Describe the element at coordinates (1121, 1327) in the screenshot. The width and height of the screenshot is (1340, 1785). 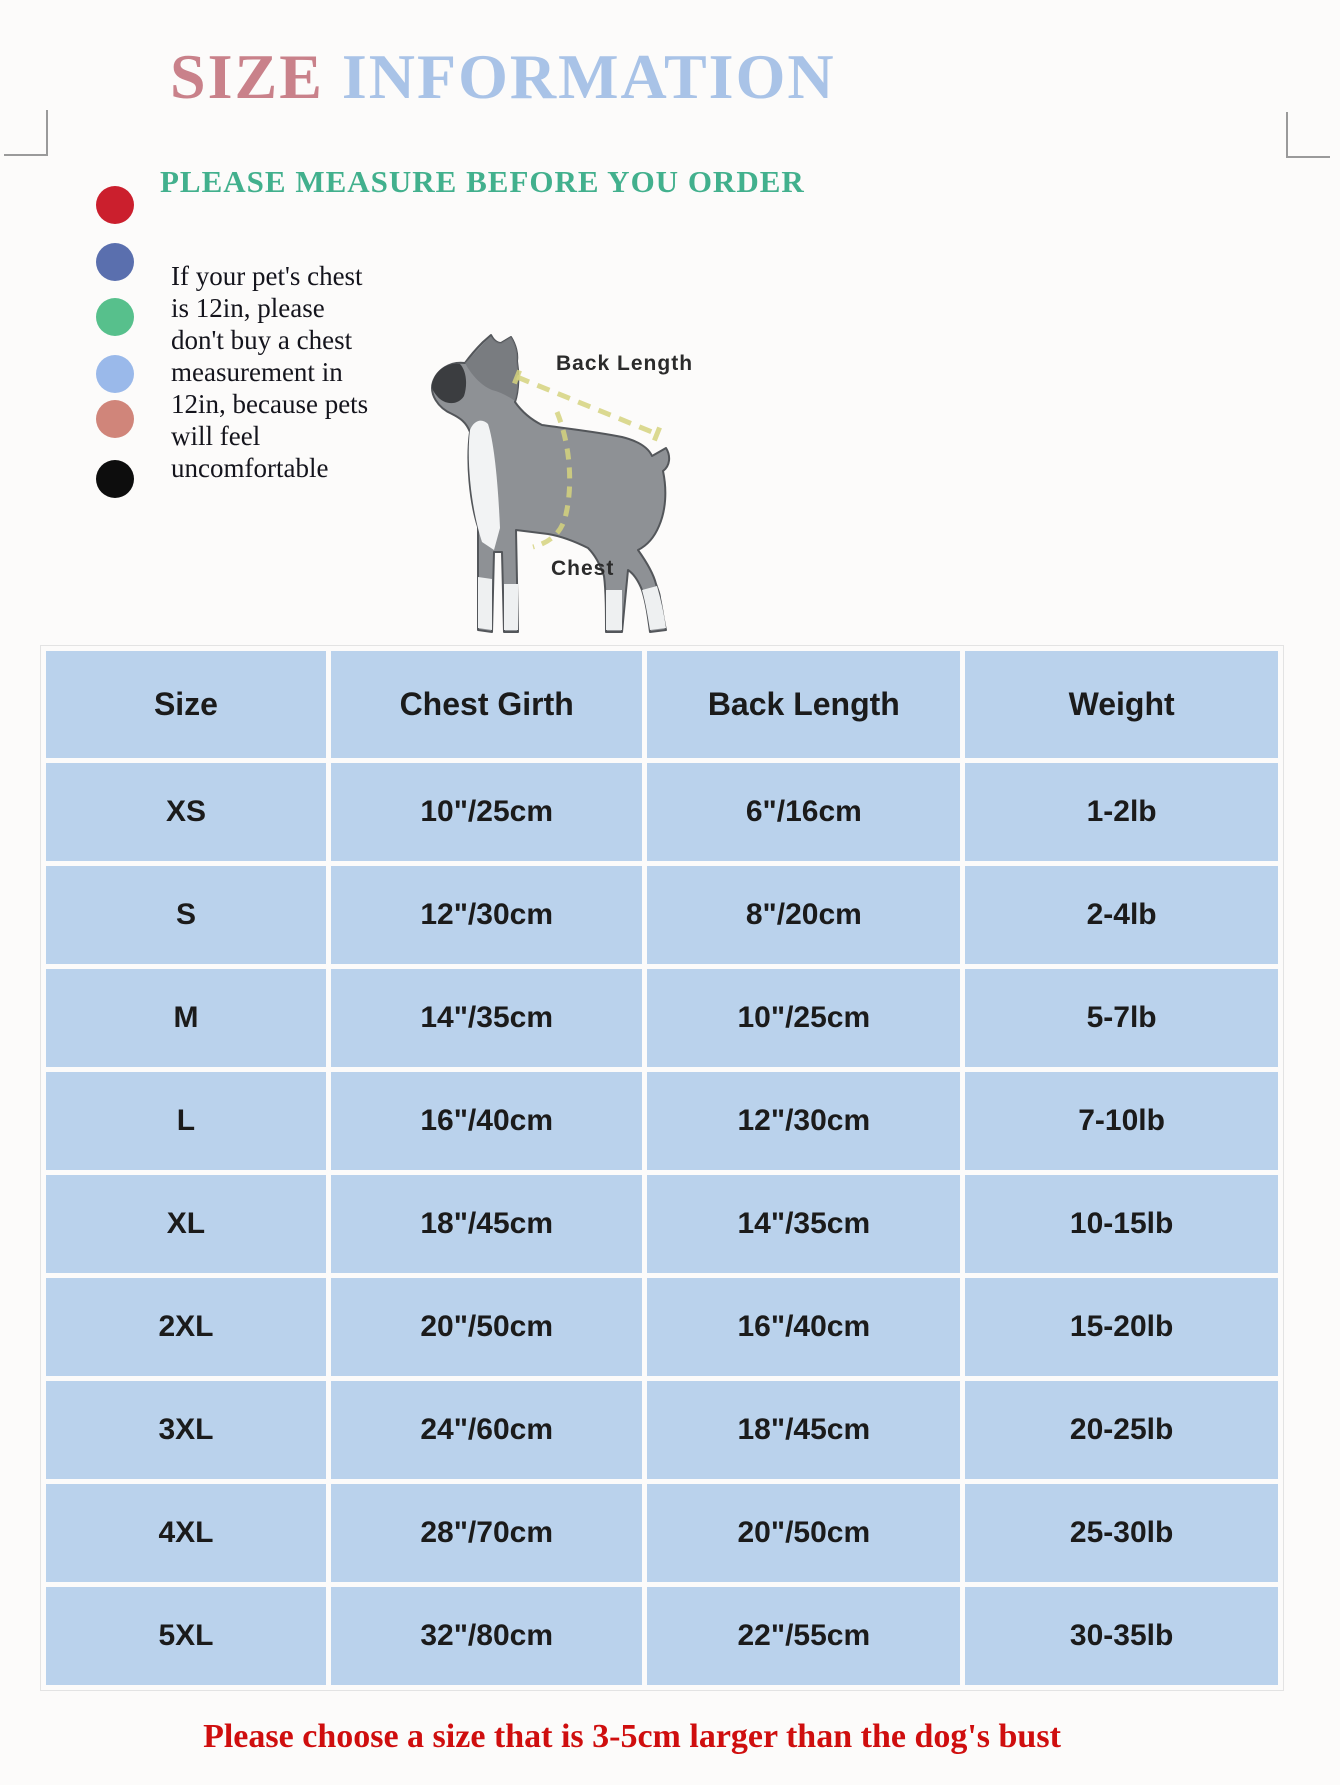
I see `table-cell: 15-20lb` at that location.